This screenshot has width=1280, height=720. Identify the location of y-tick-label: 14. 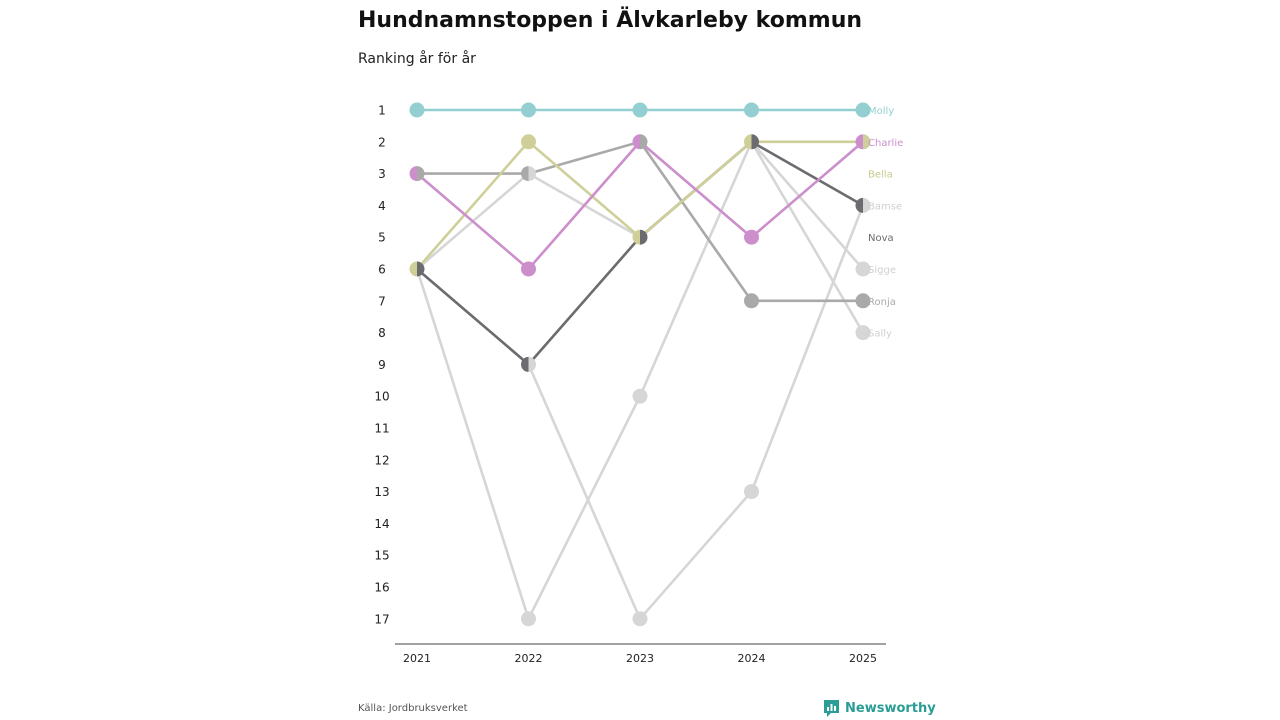
(381, 524).